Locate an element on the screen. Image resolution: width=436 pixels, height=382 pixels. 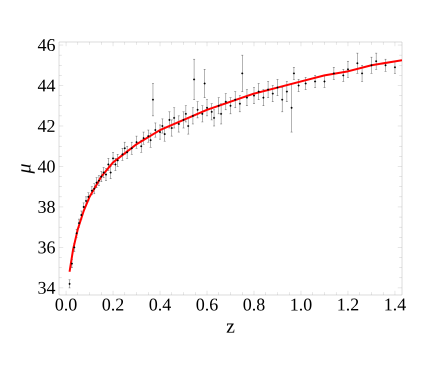
y-tick-label: 44 is located at coordinates (47, 86).